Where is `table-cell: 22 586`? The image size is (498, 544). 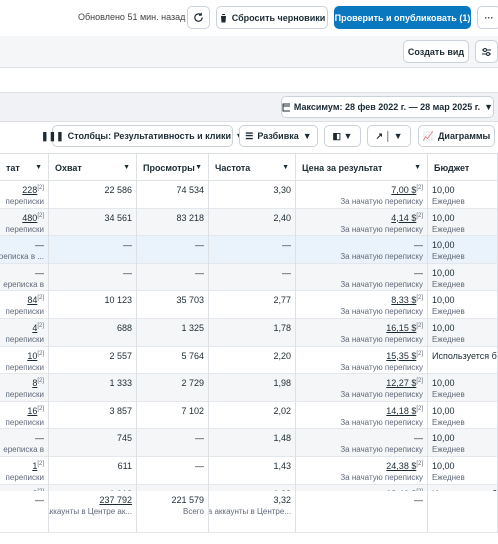
table-cell: 22 586 is located at coordinates (93, 195).